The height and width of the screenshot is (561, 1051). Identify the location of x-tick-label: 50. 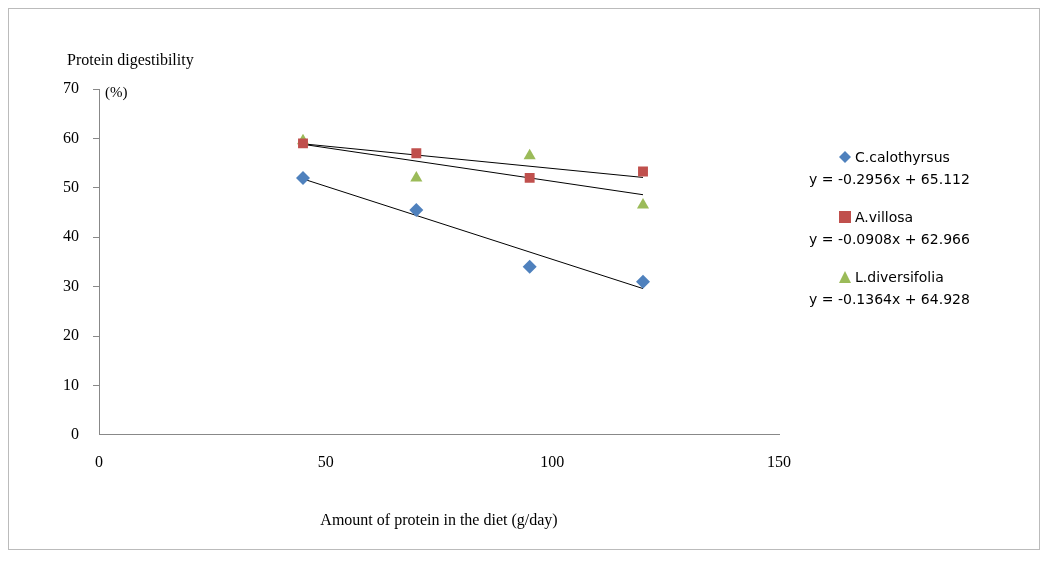
(325, 461).